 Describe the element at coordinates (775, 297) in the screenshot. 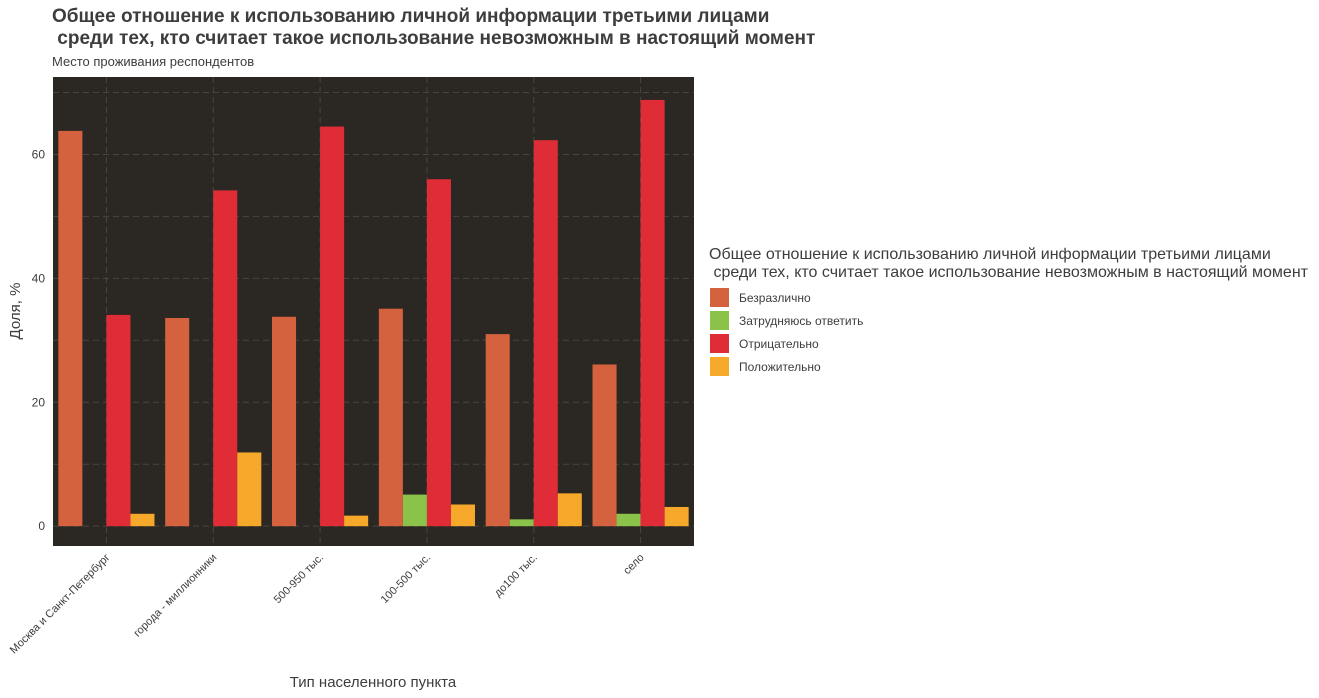

I see `legend-label: Безразлично` at that location.